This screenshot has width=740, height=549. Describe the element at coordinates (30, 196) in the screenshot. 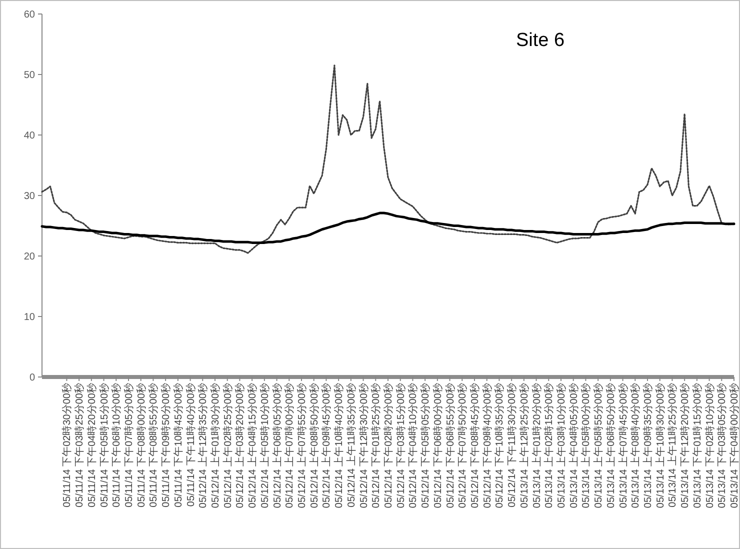

I see `y-tick-label: 30` at that location.